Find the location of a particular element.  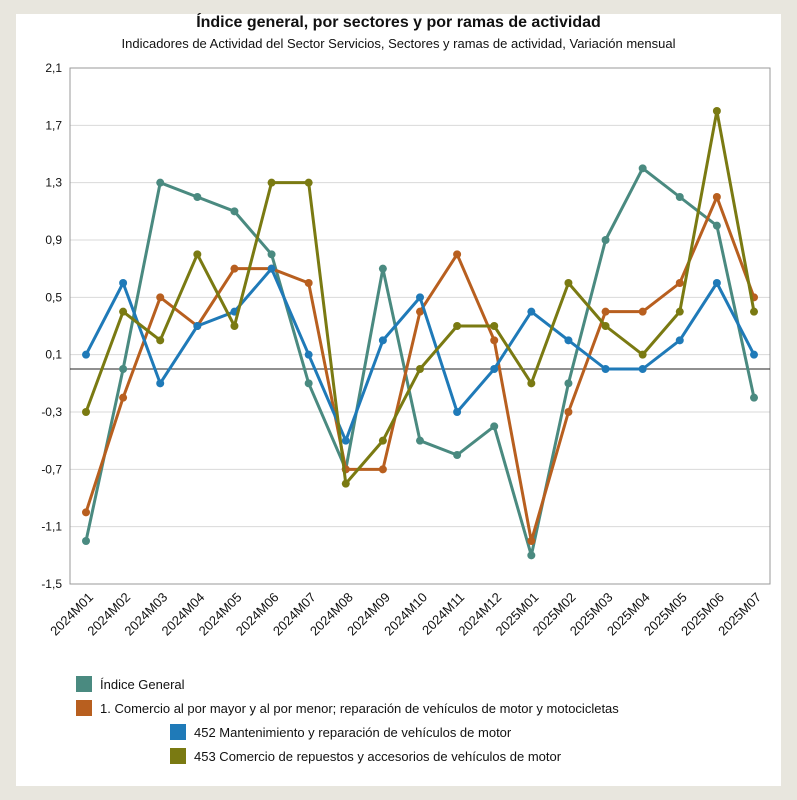

y-tick-label: 0,9 is located at coordinates (53, 240).